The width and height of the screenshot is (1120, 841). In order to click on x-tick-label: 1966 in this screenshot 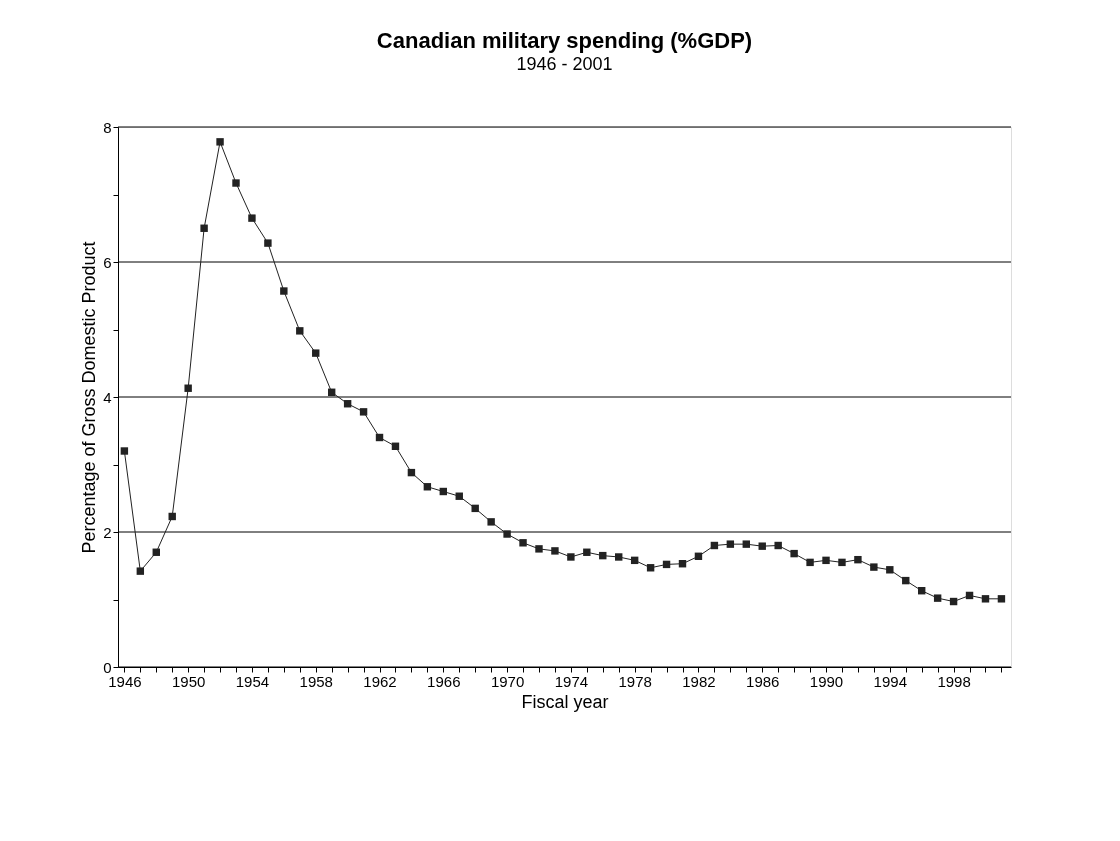, I will do `click(444, 681)`.